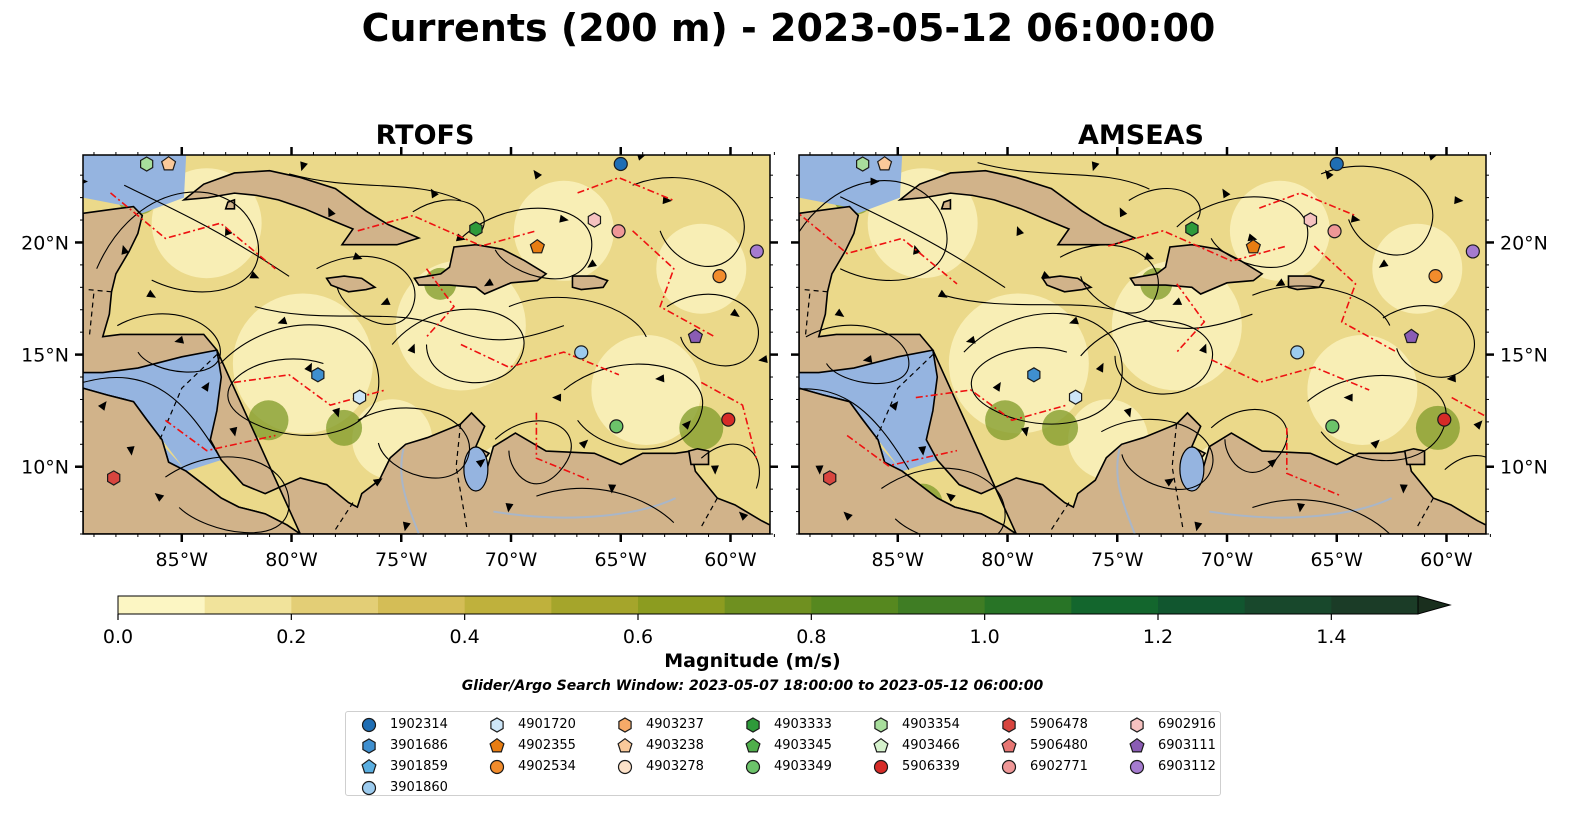 Image resolution: width=1577 pixels, height=827 pixels. Describe the element at coordinates (811, 637) in the screenshot. I see `colorbar-tick-label: 0.8` at that location.